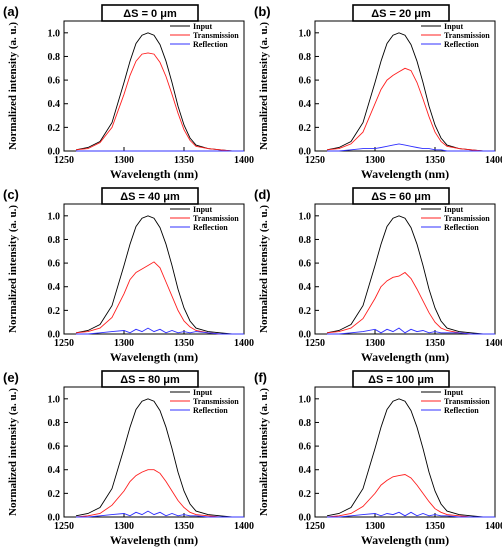 This screenshot has height=550, width=502. What do you see at coordinates (401, 380) in the screenshot?
I see `chart-title: ΔS = 100 μm` at bounding box center [401, 380].